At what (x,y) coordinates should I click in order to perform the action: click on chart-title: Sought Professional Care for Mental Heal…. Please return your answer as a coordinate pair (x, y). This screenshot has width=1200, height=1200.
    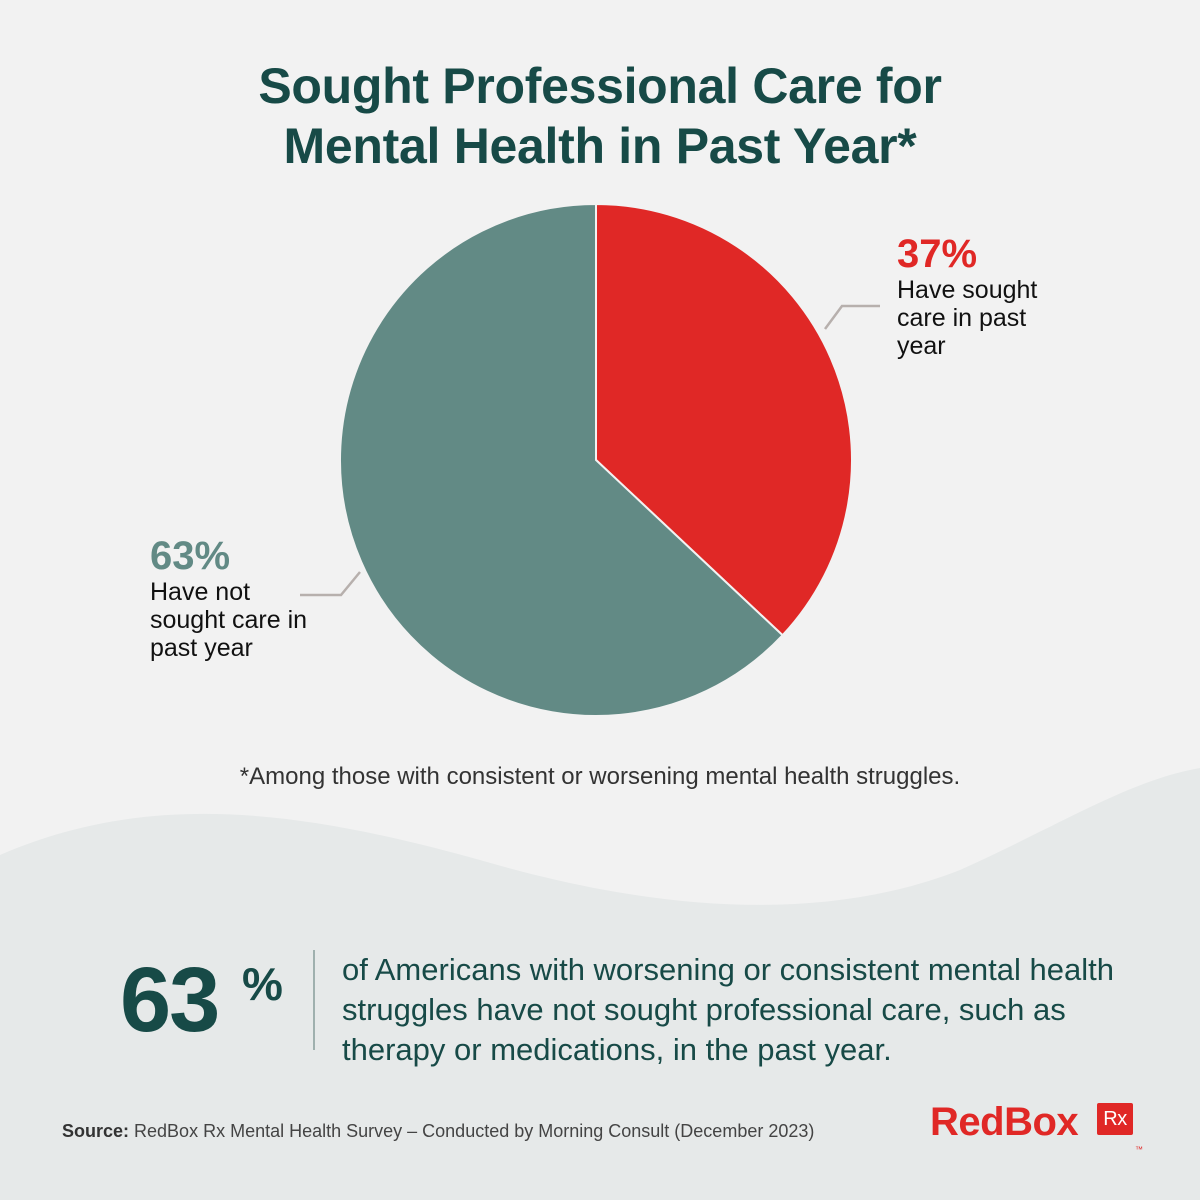
    Looking at the image, I should click on (600, 116).